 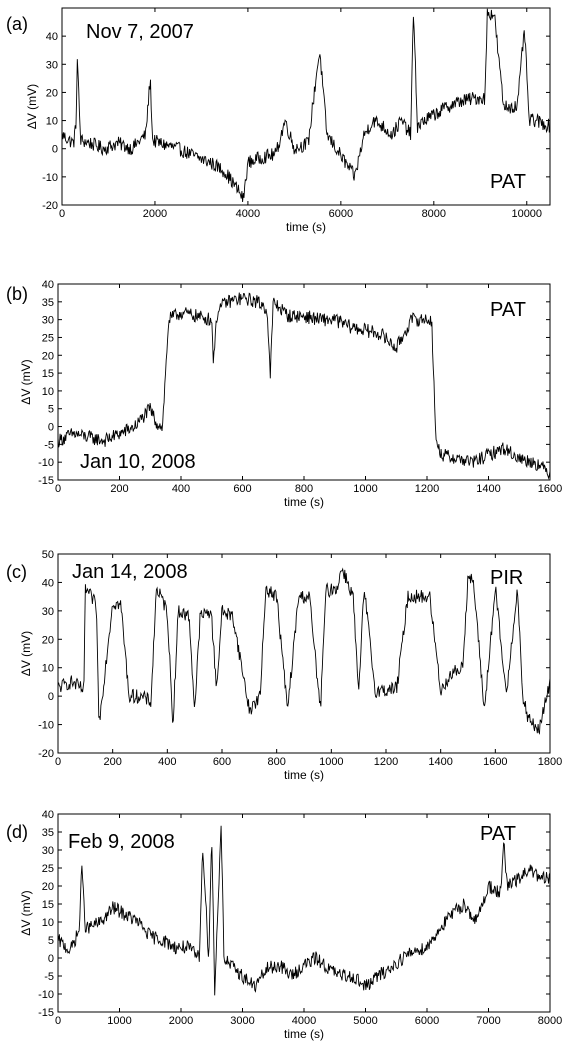 I want to click on date-annotation: Jan 10, 2008, so click(x=138, y=462).